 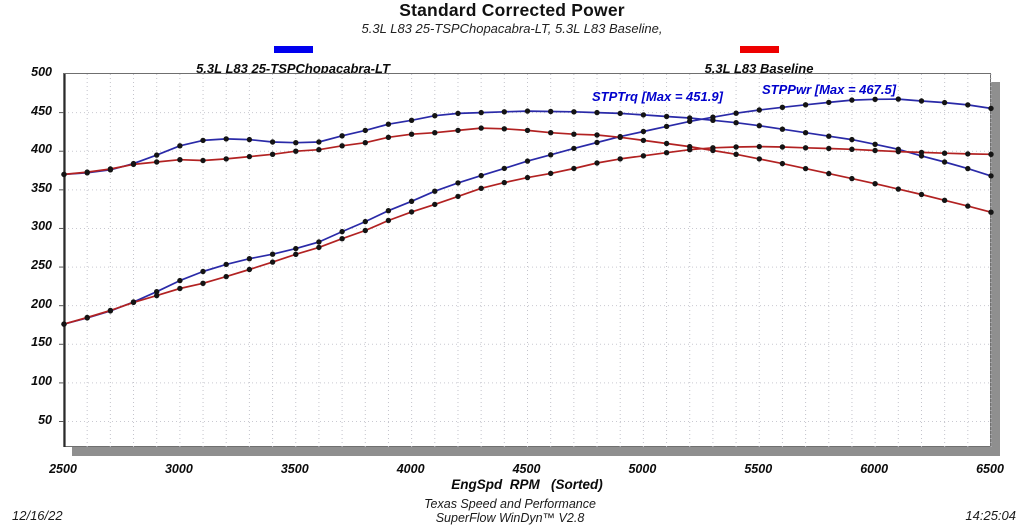 I want to click on legend-swatch-red, so click(x=759, y=49).